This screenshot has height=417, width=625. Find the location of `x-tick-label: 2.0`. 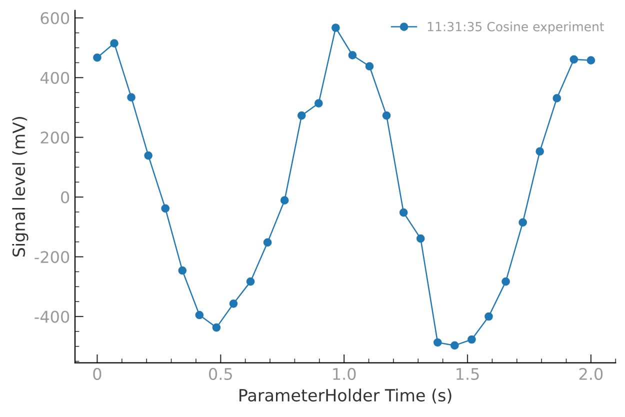

x-tick-label: 2.0 is located at coordinates (591, 374).